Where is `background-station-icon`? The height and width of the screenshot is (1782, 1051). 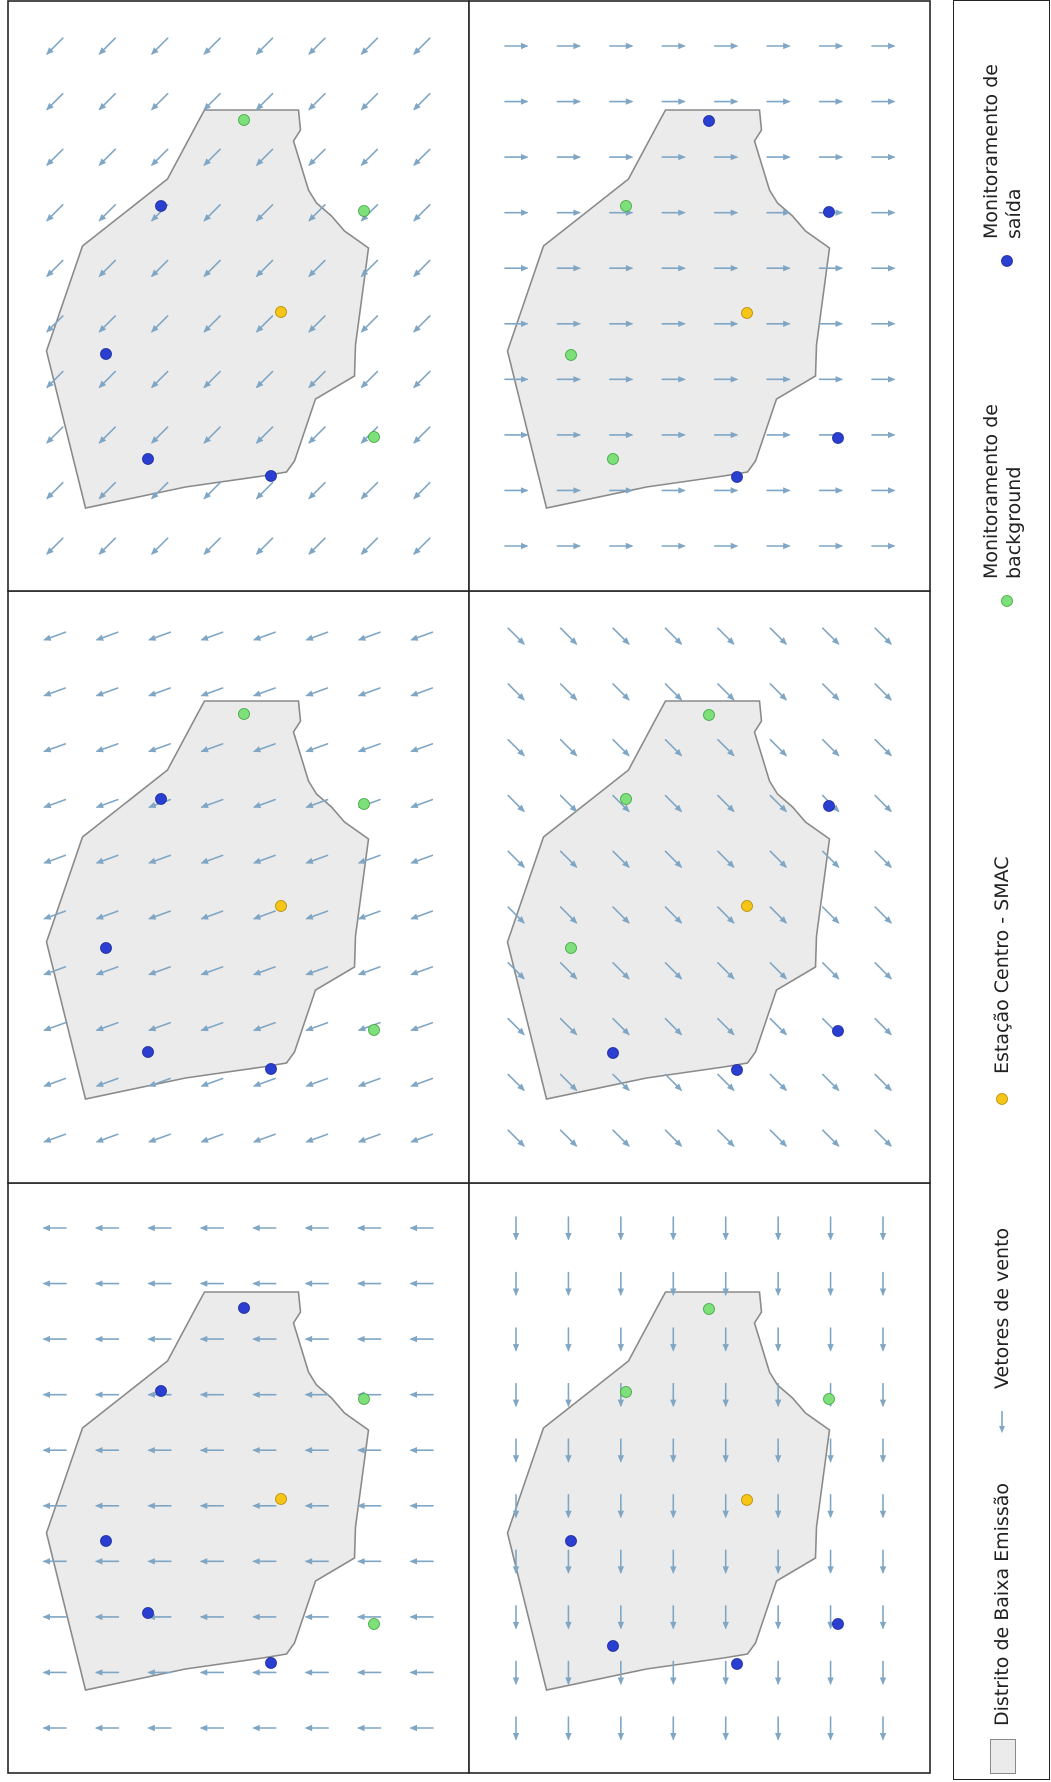
background-station-icon is located at coordinates (1007, 601).